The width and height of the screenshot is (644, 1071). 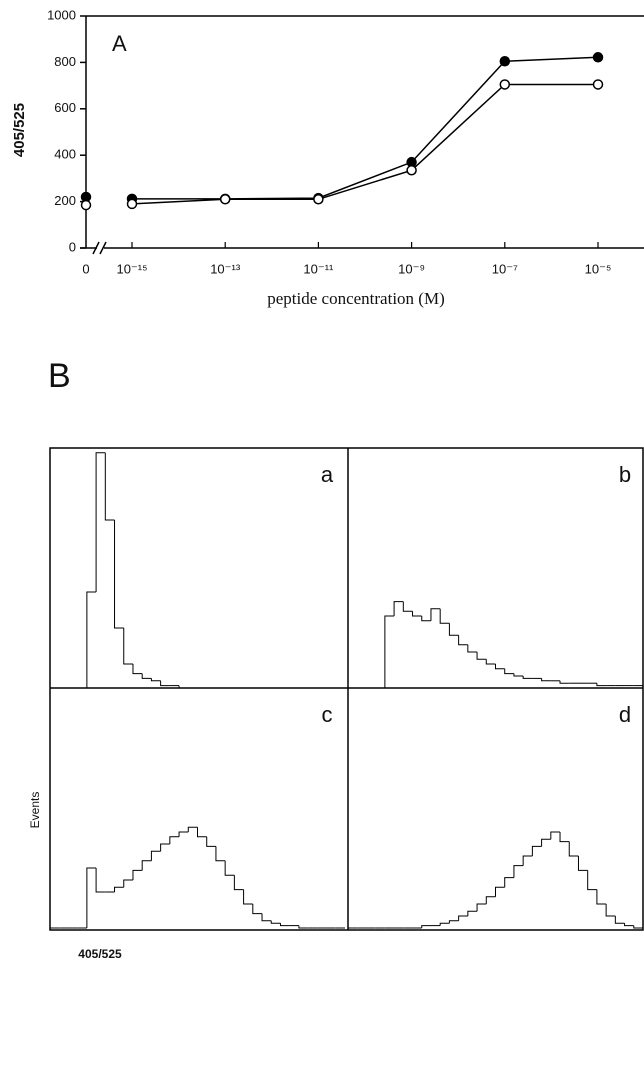 What do you see at coordinates (61, 14) in the screenshot?
I see `y-tick-label: 1000` at bounding box center [61, 14].